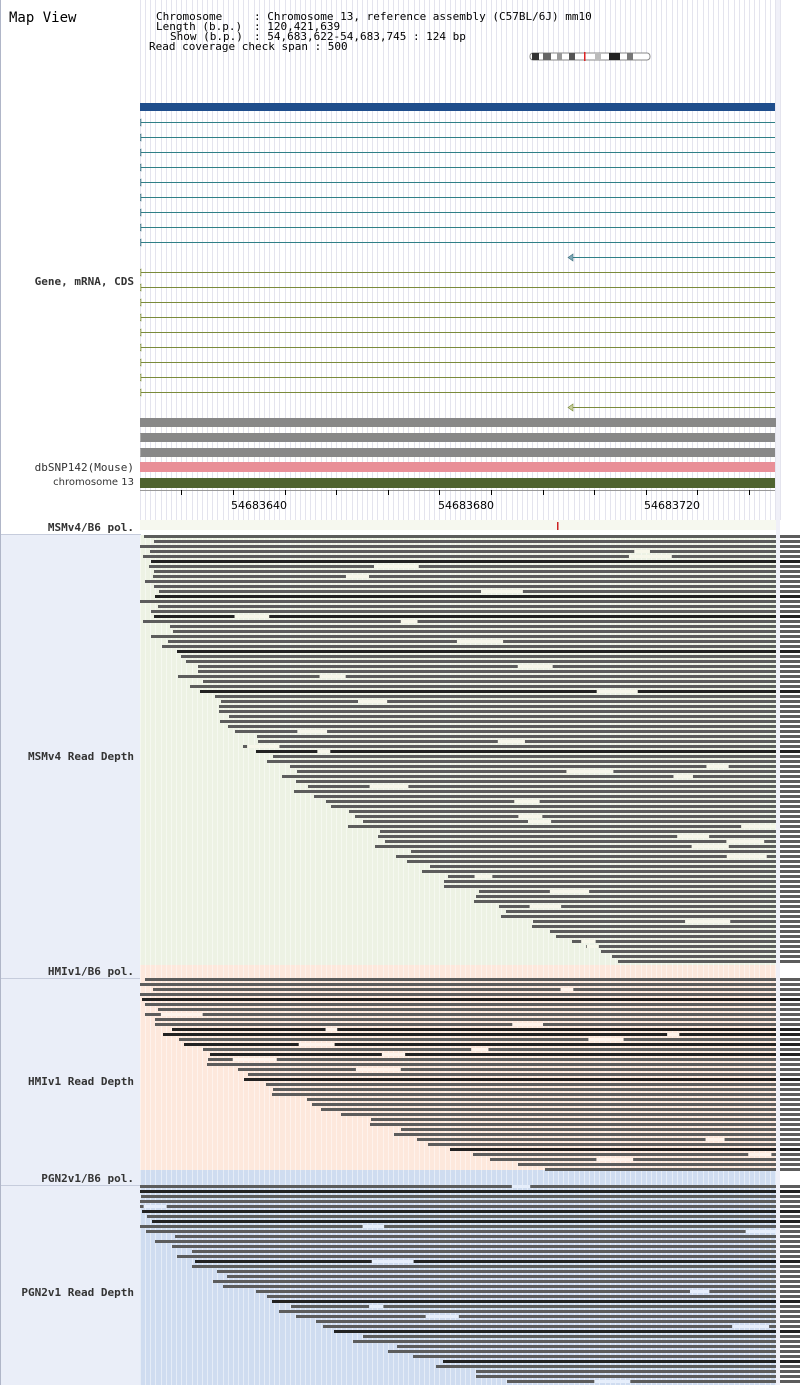  What do you see at coordinates (71, 534) in the screenshot?
I see `separator` at bounding box center [71, 534].